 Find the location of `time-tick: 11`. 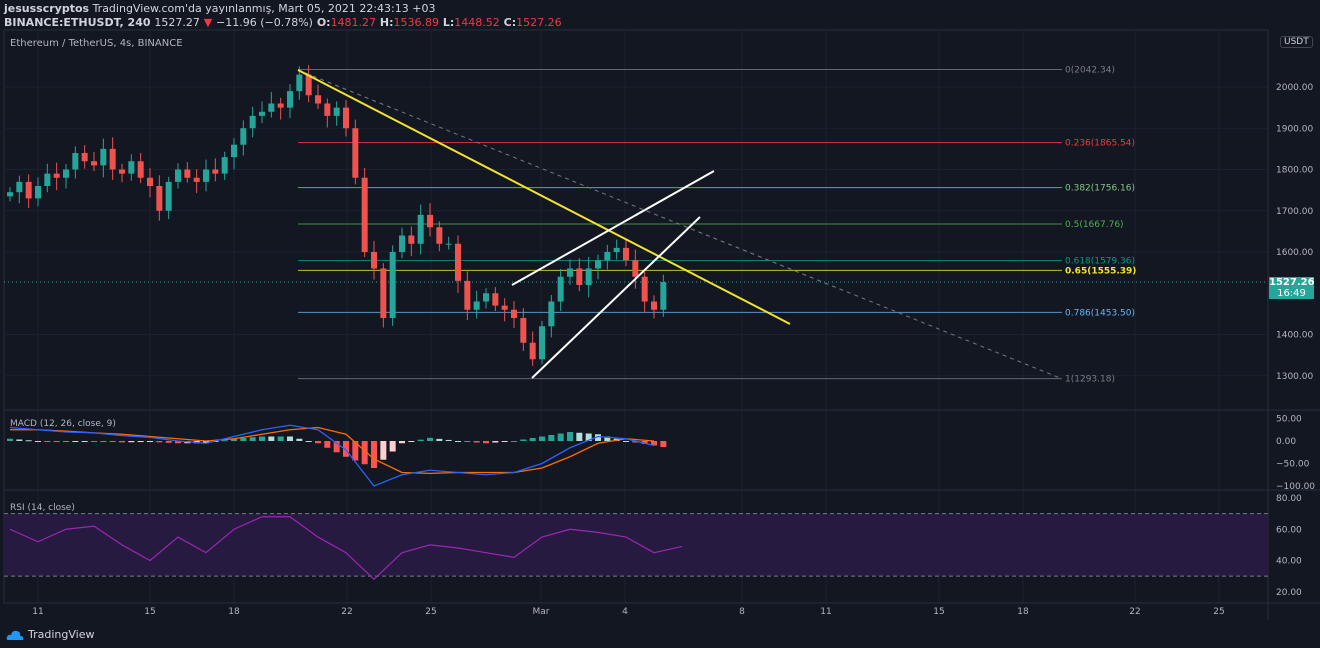

time-tick: 11 is located at coordinates (37, 612).